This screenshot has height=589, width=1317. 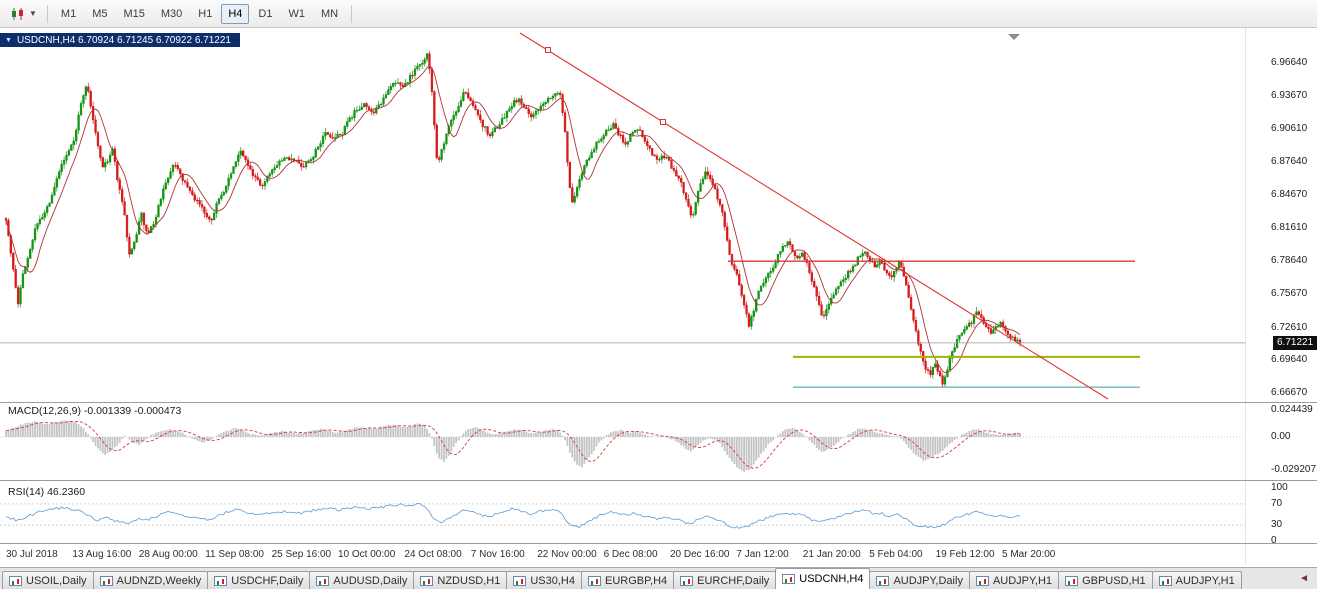 What do you see at coordinates (168, 554) in the screenshot?
I see `time-axis-label: 28 Aug 00:00` at bounding box center [168, 554].